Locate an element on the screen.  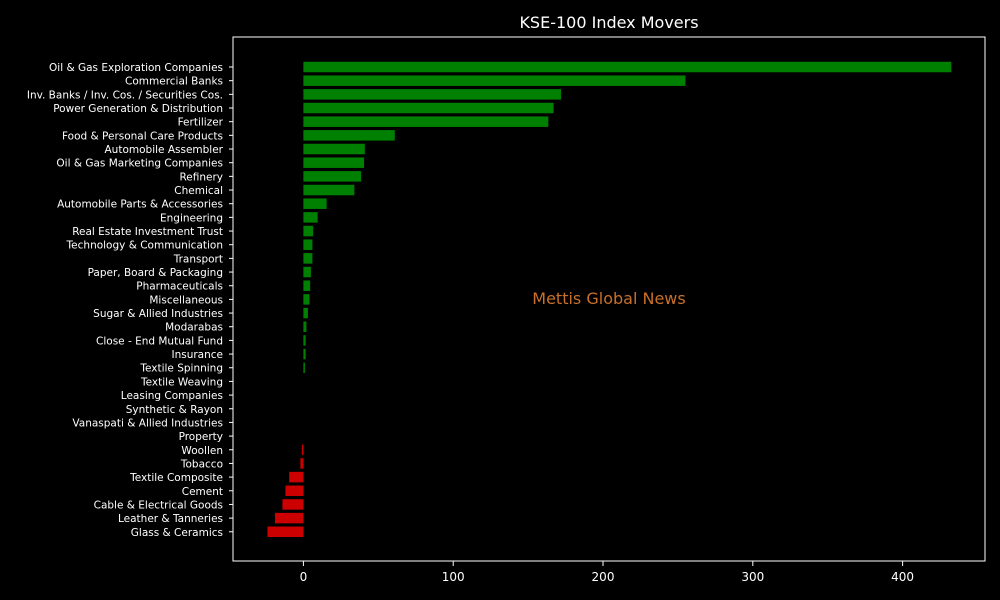
x-tick-label-2: 200 is located at coordinates (603, 577).